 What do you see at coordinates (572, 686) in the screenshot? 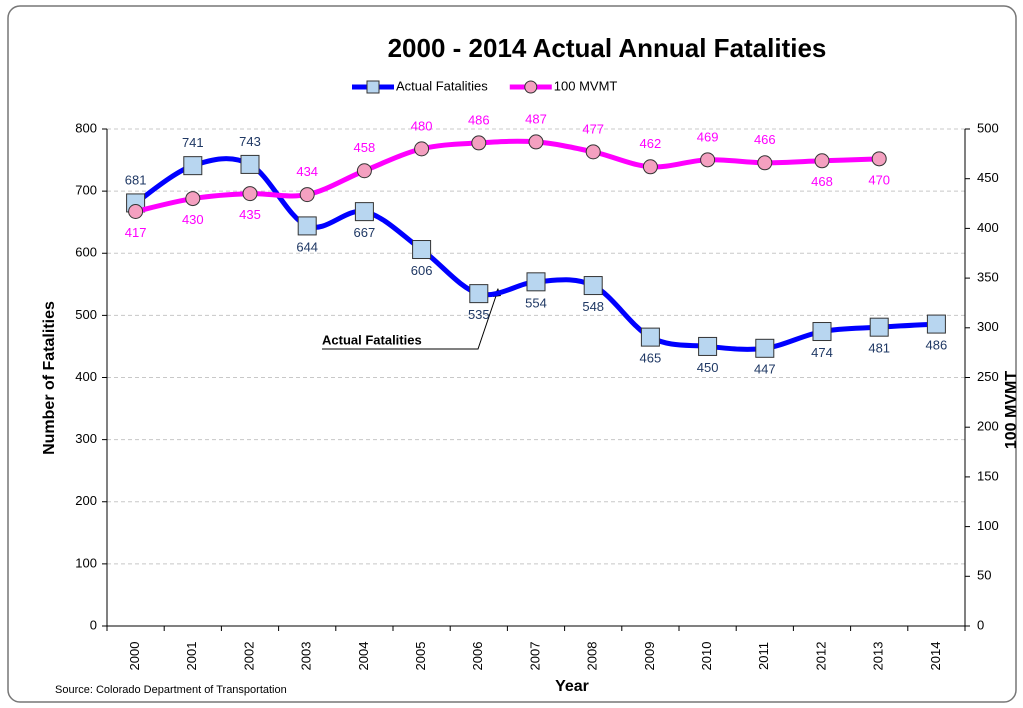
I see `x-axis-label: Year` at bounding box center [572, 686].